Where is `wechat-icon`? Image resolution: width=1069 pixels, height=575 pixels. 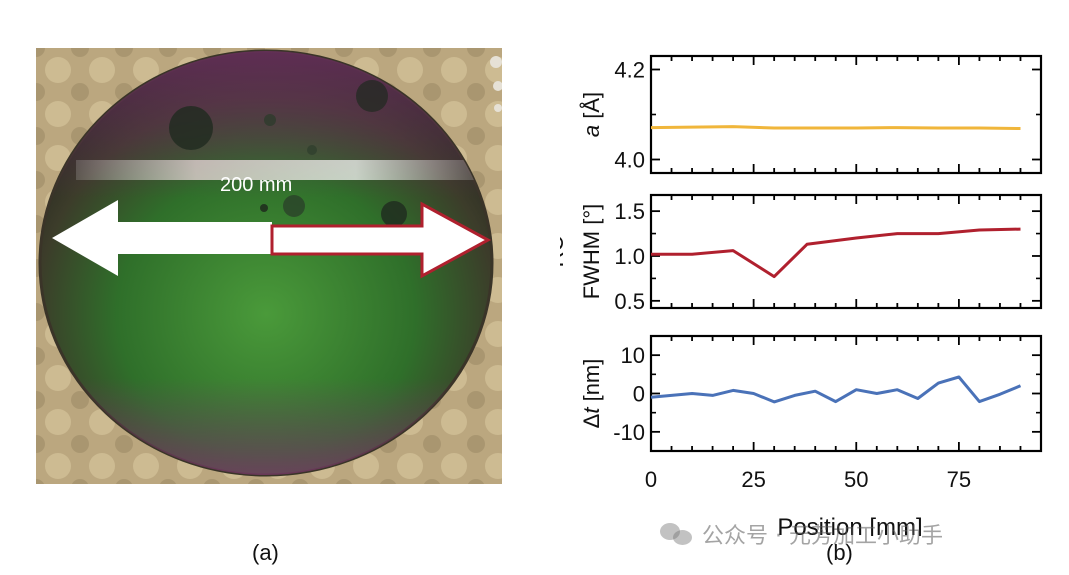
wechat-icon is located at coordinates (677, 534).